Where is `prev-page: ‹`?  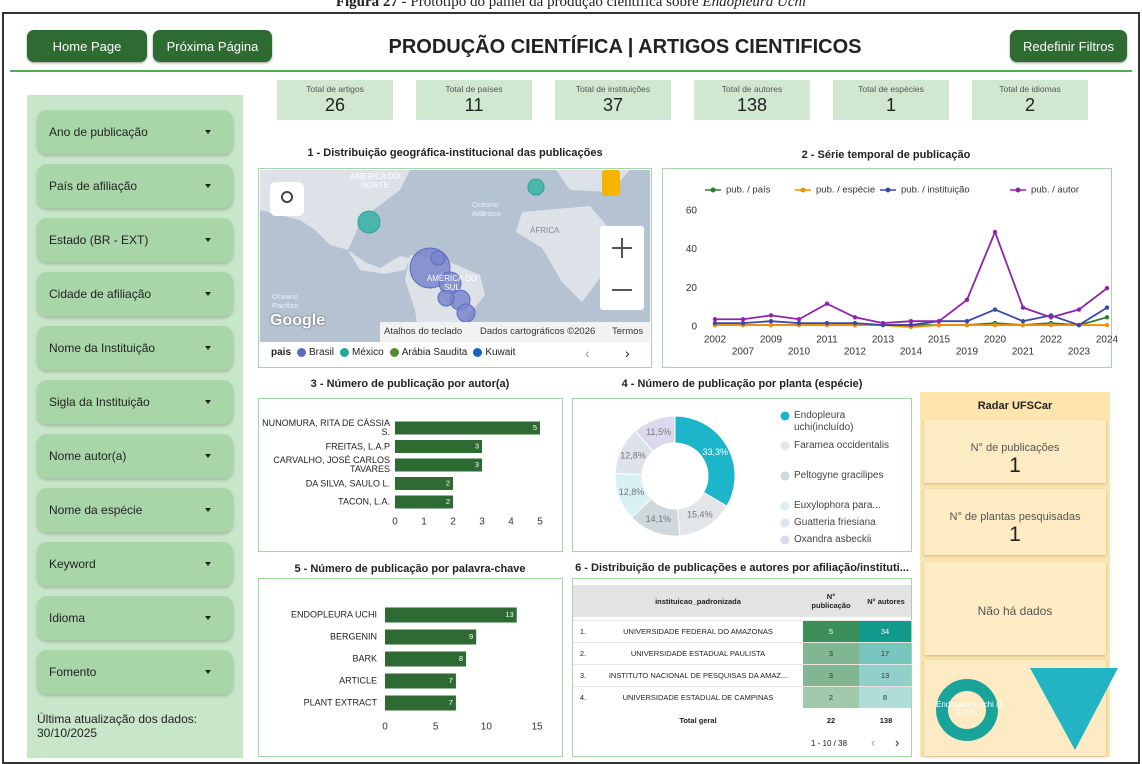 prev-page: ‹ is located at coordinates (873, 742).